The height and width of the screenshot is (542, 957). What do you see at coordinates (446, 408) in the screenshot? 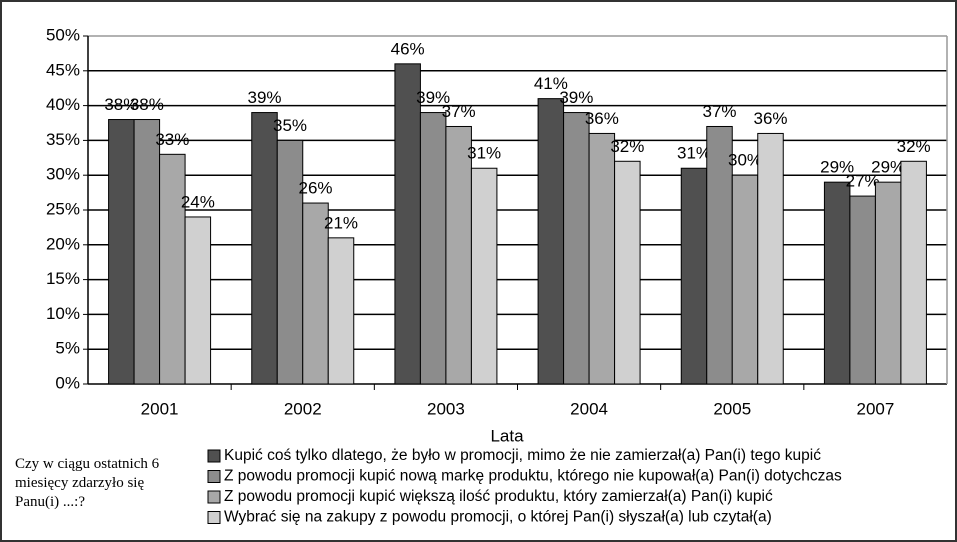
I see `x-tick-label: 2003` at bounding box center [446, 408].